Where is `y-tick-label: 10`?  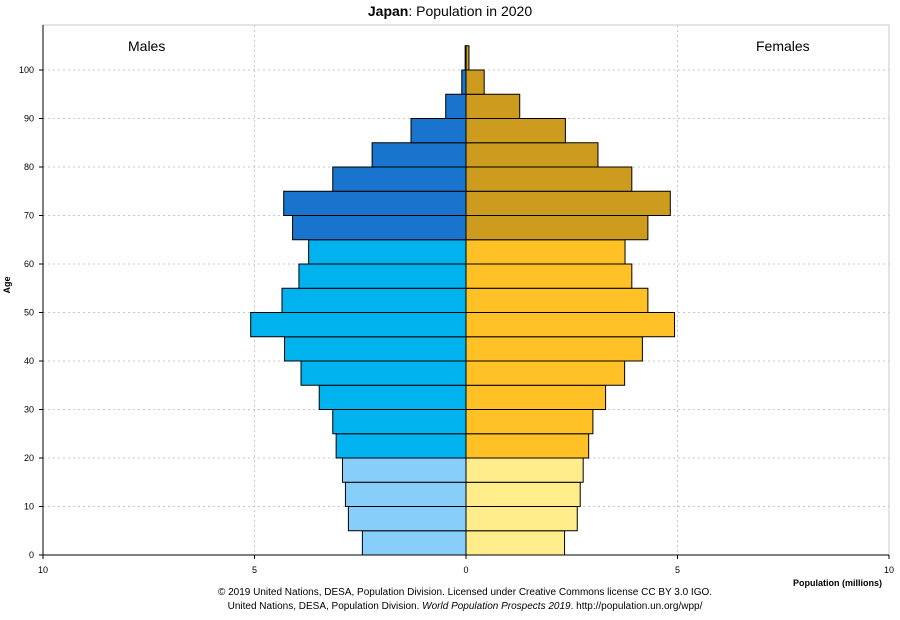 y-tick-label: 10 is located at coordinates (29, 507).